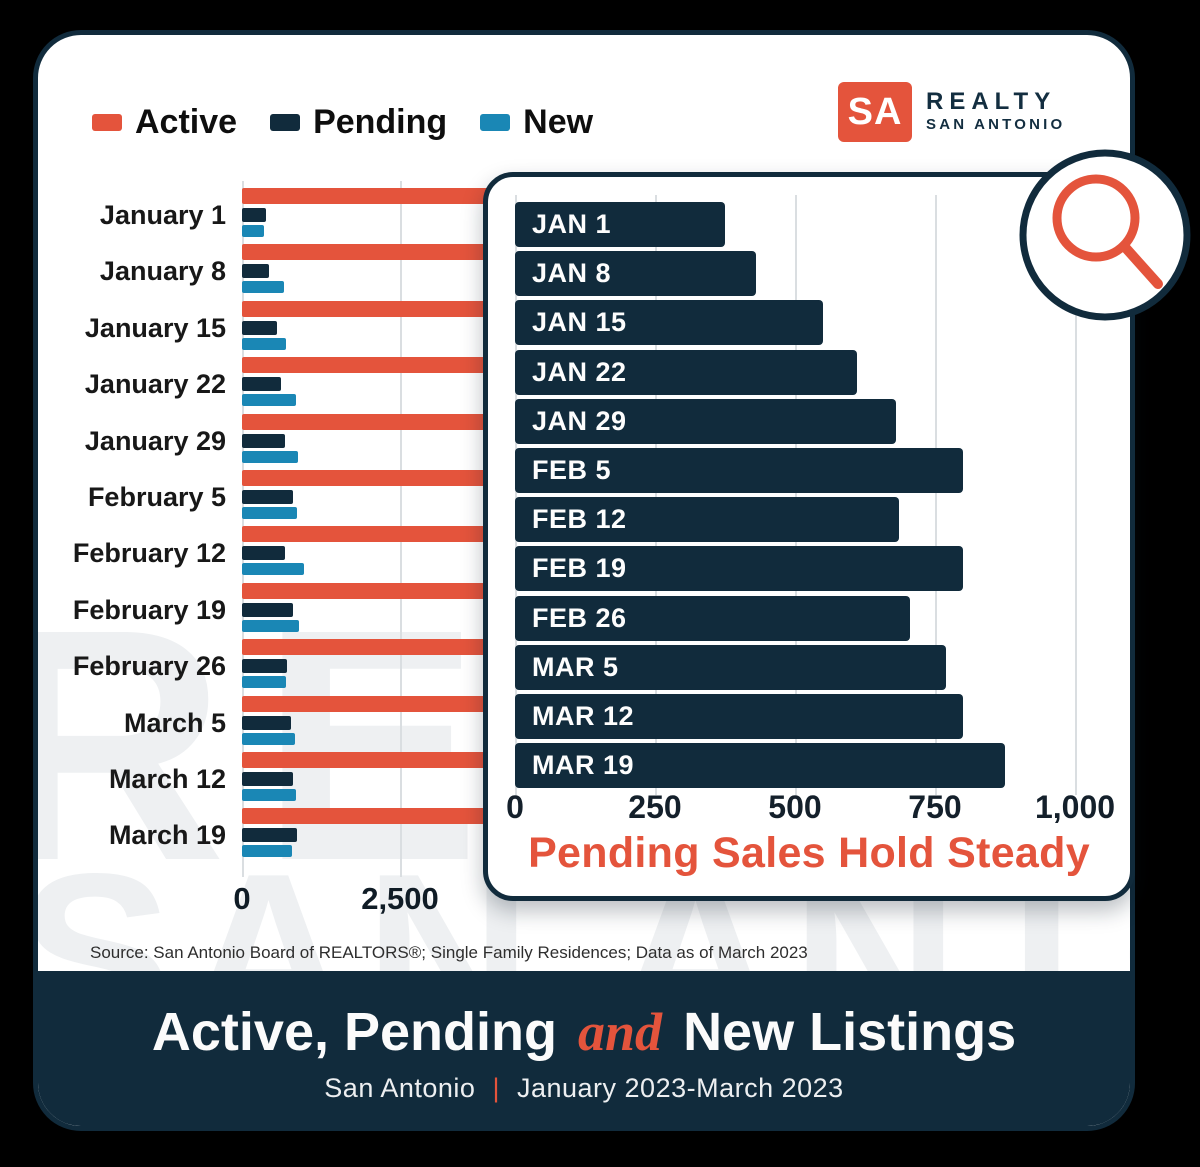 This screenshot has height=1167, width=1200. I want to click on inset-bar-label: JAN 29, so click(579, 420).